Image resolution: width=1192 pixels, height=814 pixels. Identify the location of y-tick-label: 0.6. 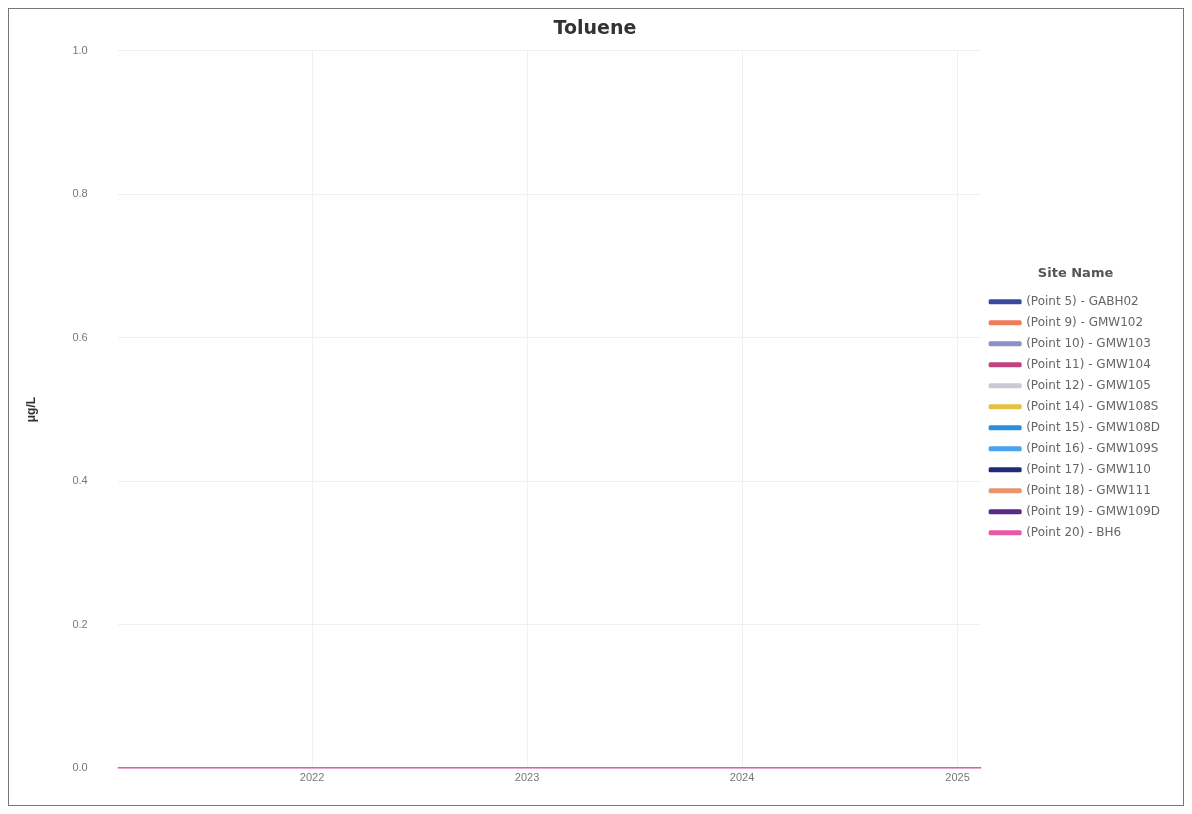
(80, 336).